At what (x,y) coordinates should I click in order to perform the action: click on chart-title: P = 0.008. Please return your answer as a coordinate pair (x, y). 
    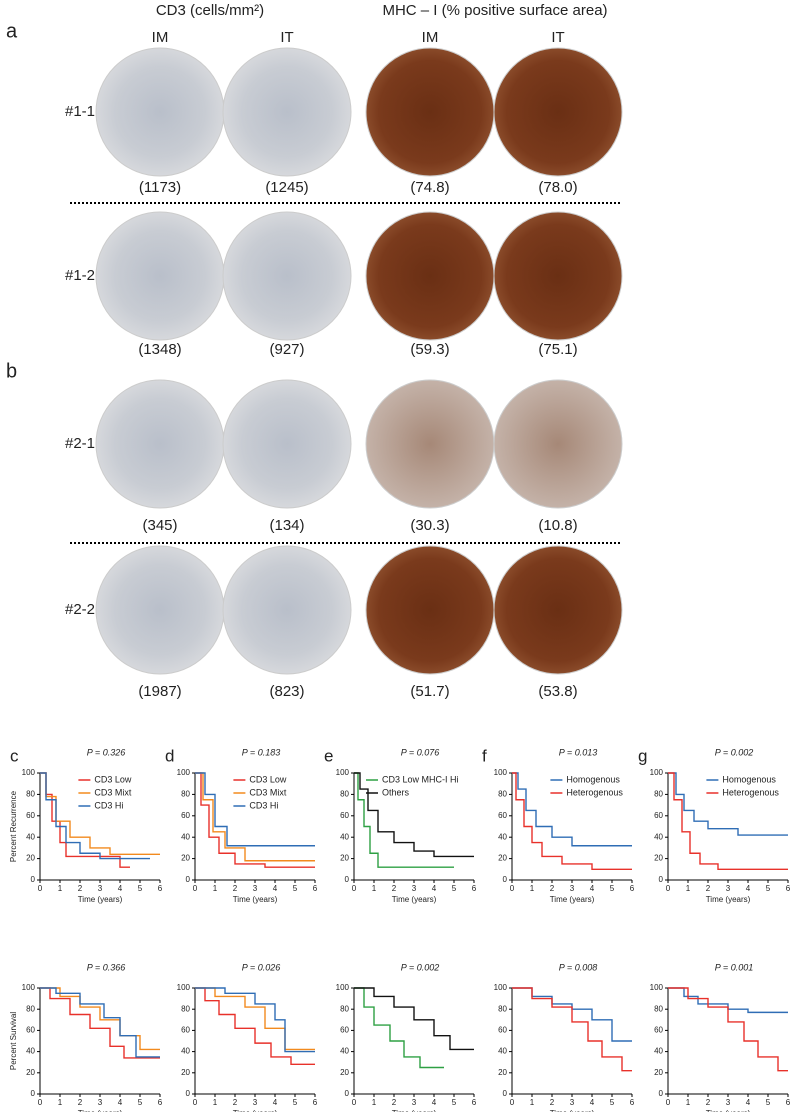
    Looking at the image, I should click on (578, 967).